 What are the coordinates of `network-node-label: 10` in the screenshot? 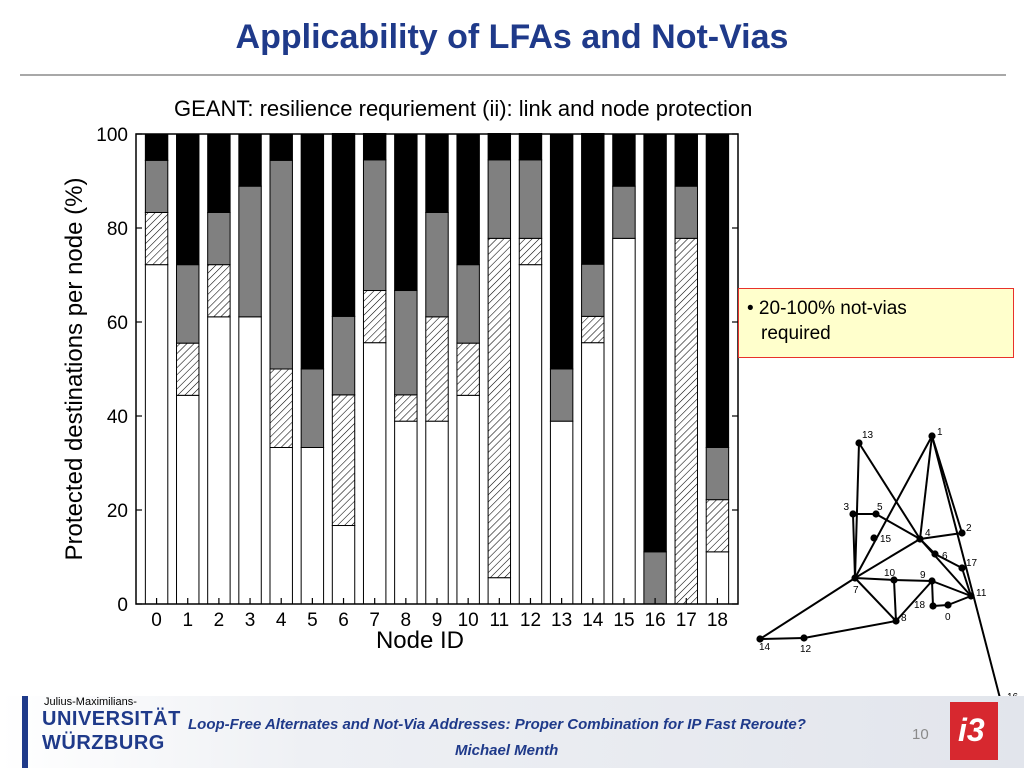 It's located at (890, 573).